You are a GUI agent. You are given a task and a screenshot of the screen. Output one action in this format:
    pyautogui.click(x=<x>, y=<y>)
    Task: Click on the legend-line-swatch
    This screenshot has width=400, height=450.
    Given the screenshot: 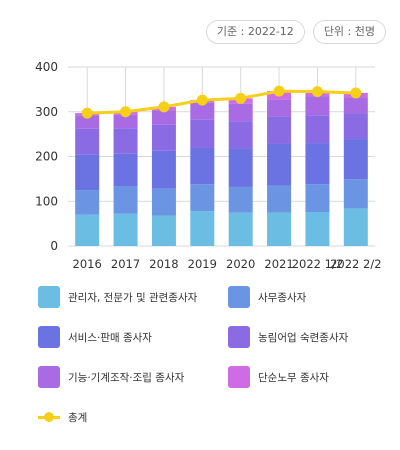 What is the action you would take?
    pyautogui.click(x=49, y=417)
    